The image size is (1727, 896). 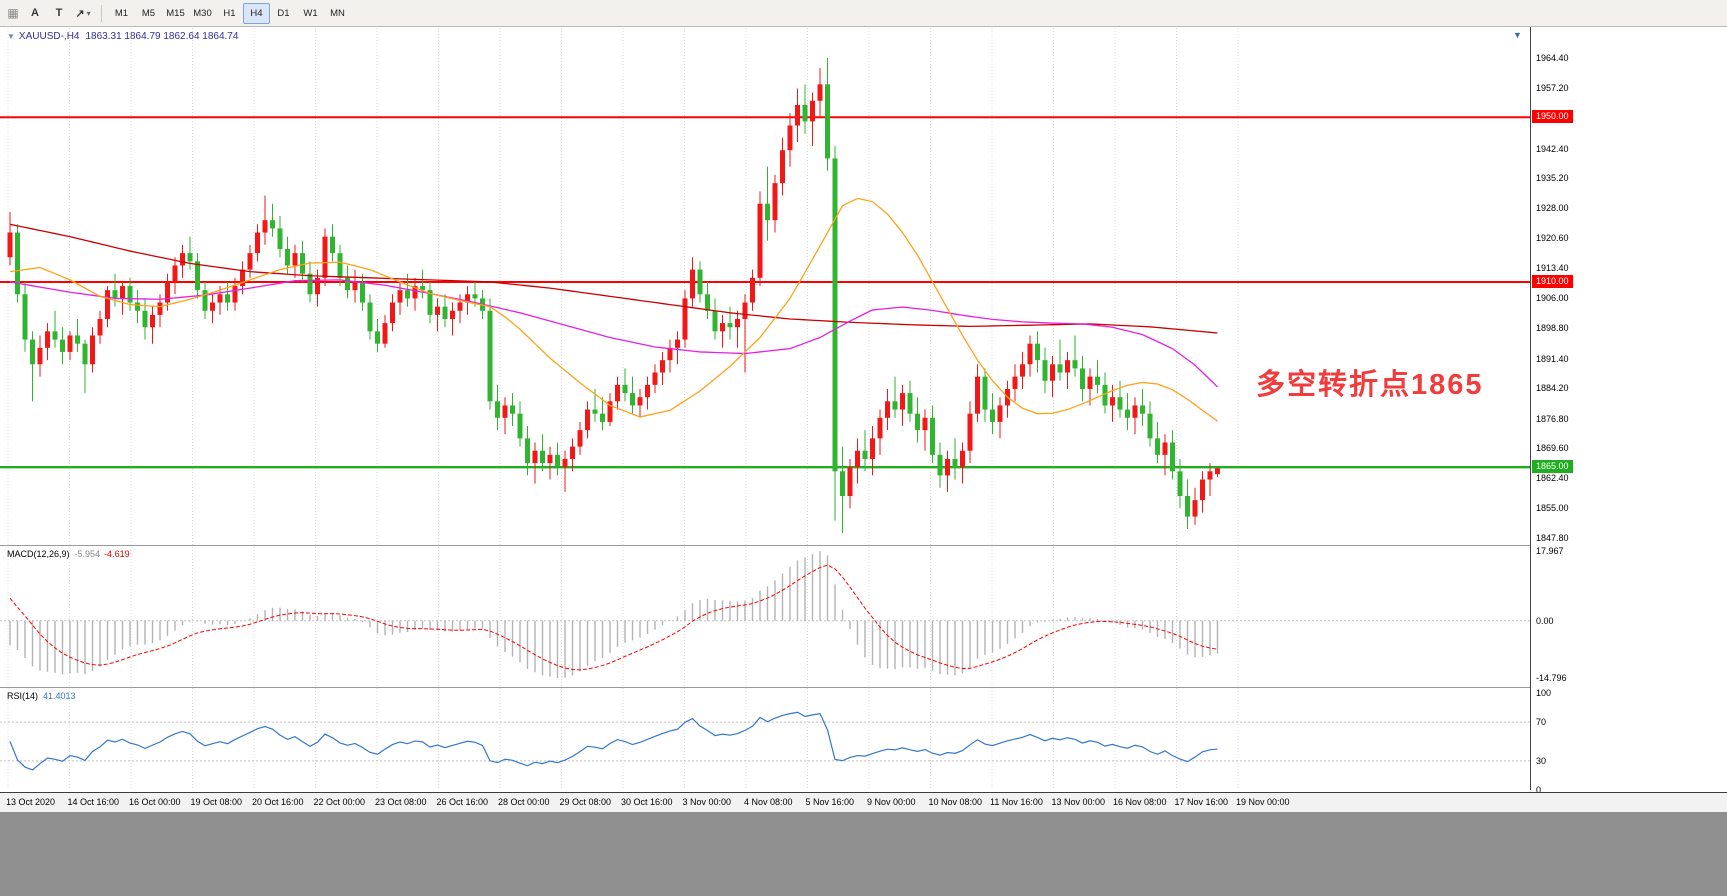 What do you see at coordinates (1552, 87) in the screenshot?
I see `price-tick-label: 1957.20` at bounding box center [1552, 87].